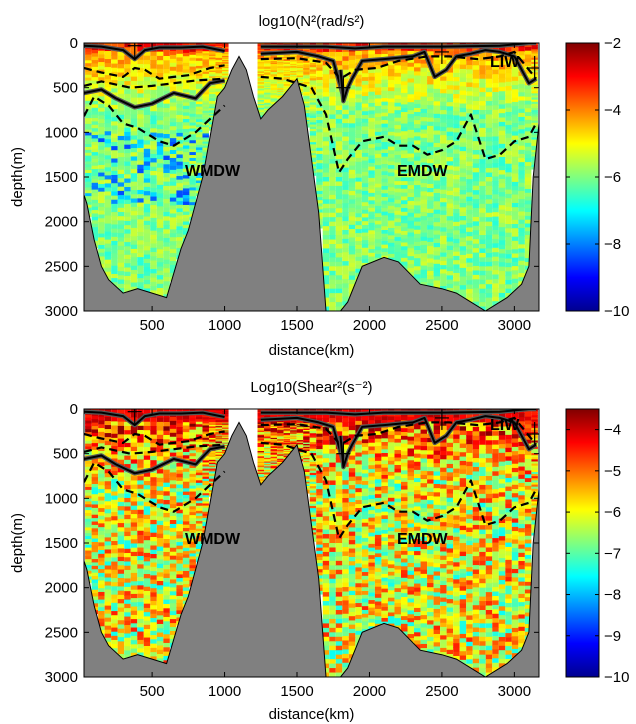  I want to click on x-tick-label: 2500, so click(441, 691).